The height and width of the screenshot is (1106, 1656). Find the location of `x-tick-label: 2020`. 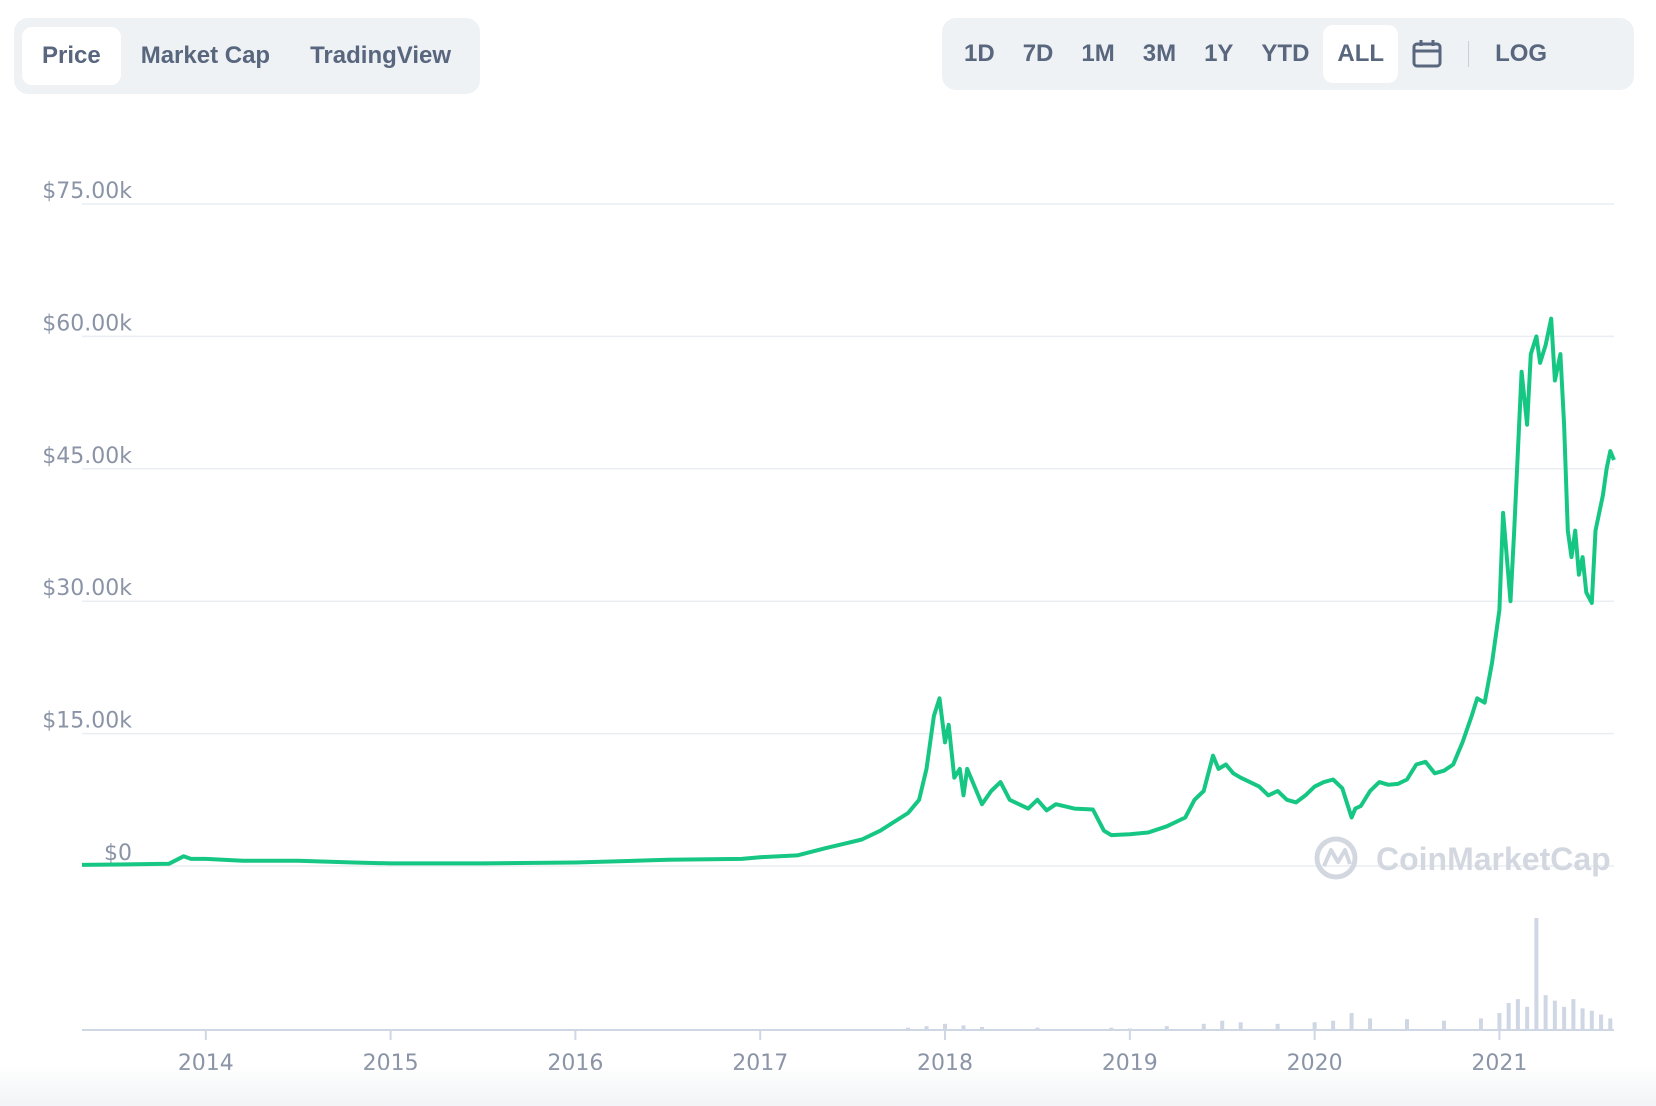

x-tick-label: 2020 is located at coordinates (1315, 1060).